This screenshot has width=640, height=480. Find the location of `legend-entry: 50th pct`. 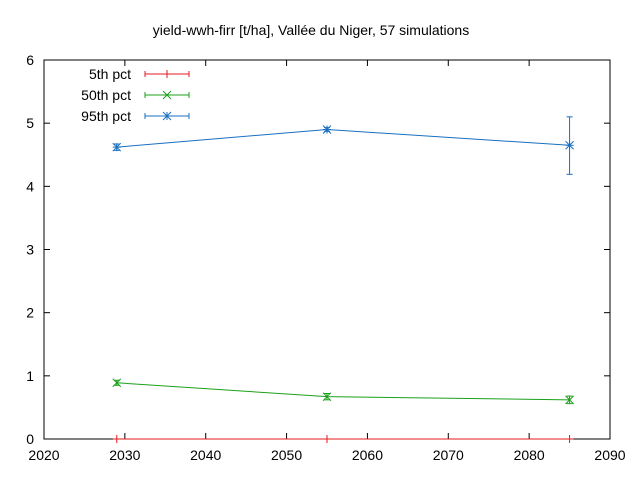

legend-entry: 50th pct is located at coordinates (135, 95).